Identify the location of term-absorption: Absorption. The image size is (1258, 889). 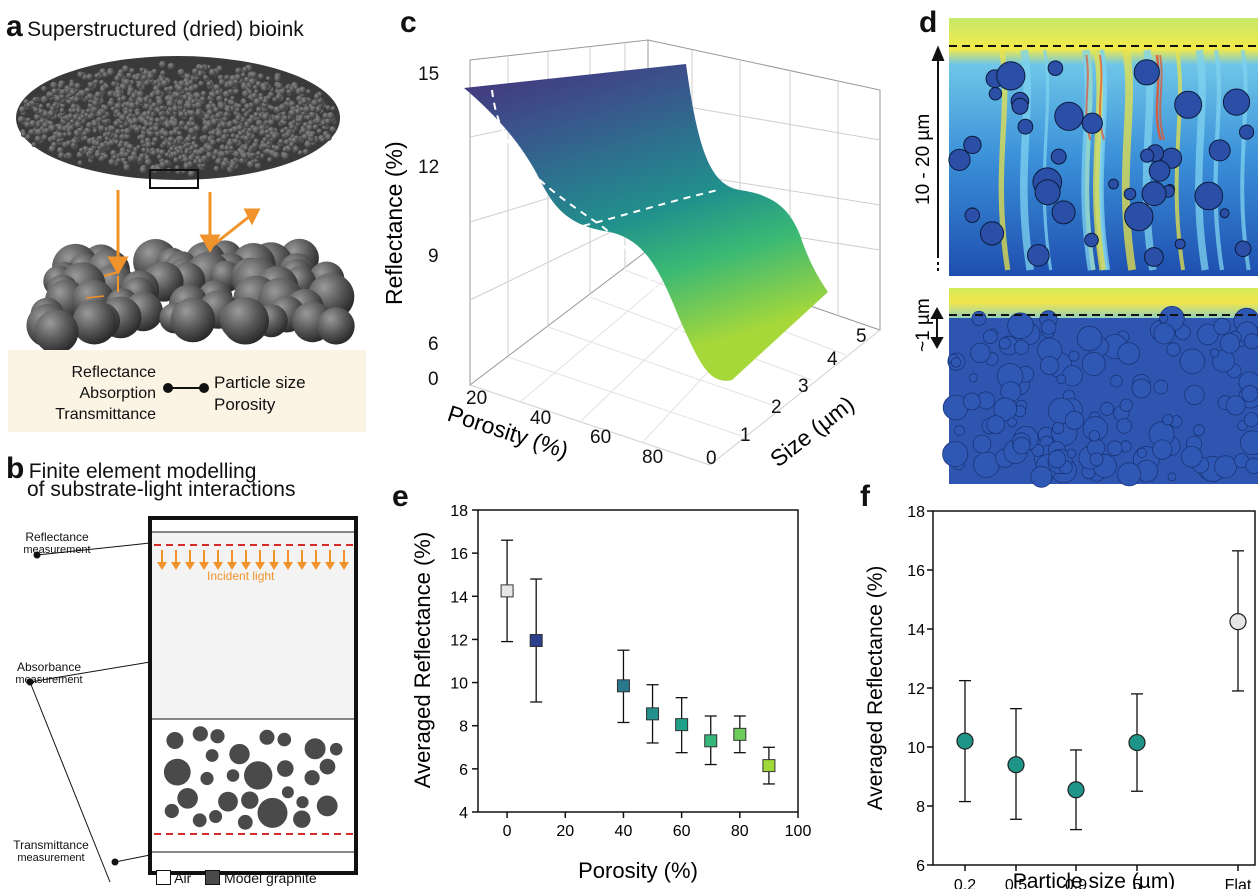
(118, 393).